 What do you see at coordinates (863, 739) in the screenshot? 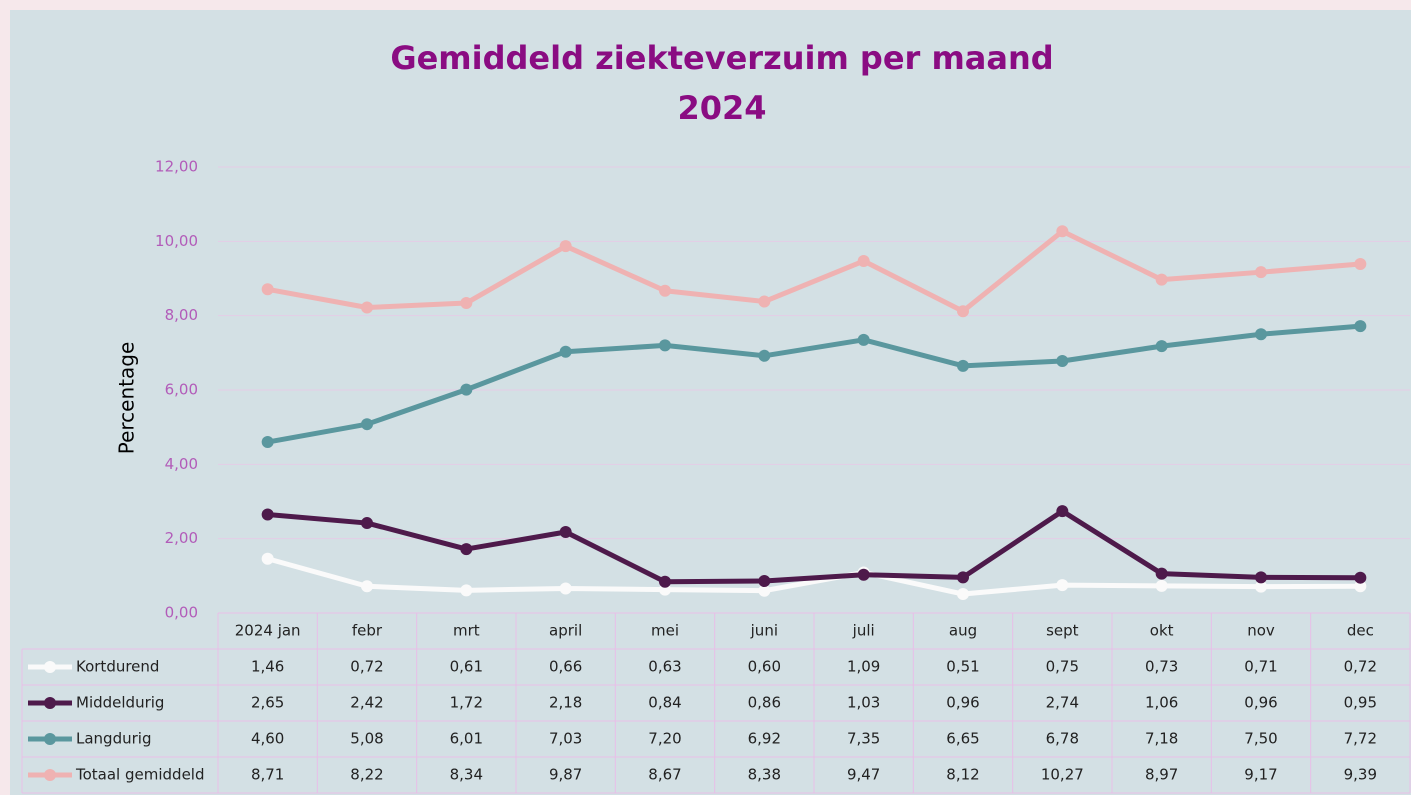
I see `table-value: 7,35` at bounding box center [863, 739].